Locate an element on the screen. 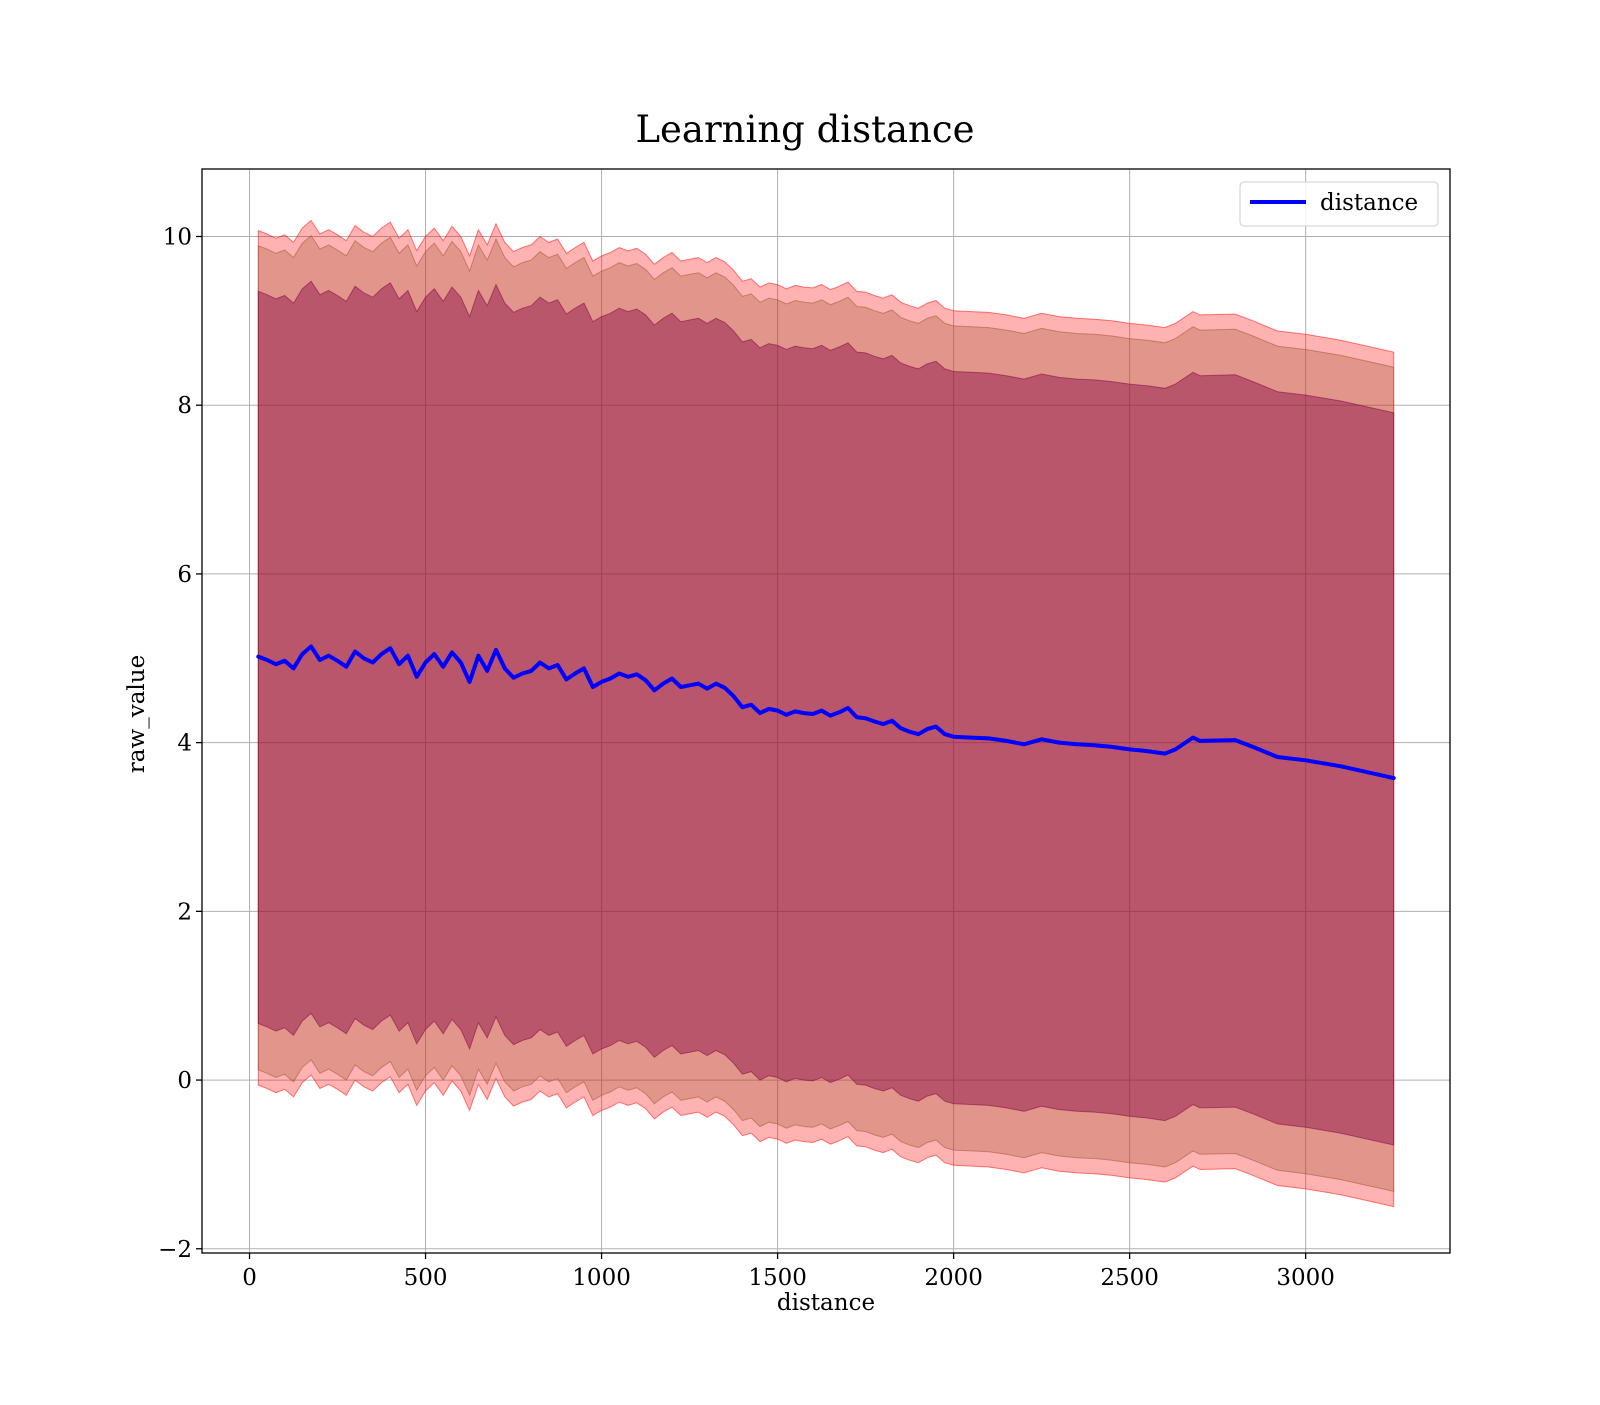 This screenshot has width=1600, height=1405. x-tick-label-1: 500 is located at coordinates (426, 1278).